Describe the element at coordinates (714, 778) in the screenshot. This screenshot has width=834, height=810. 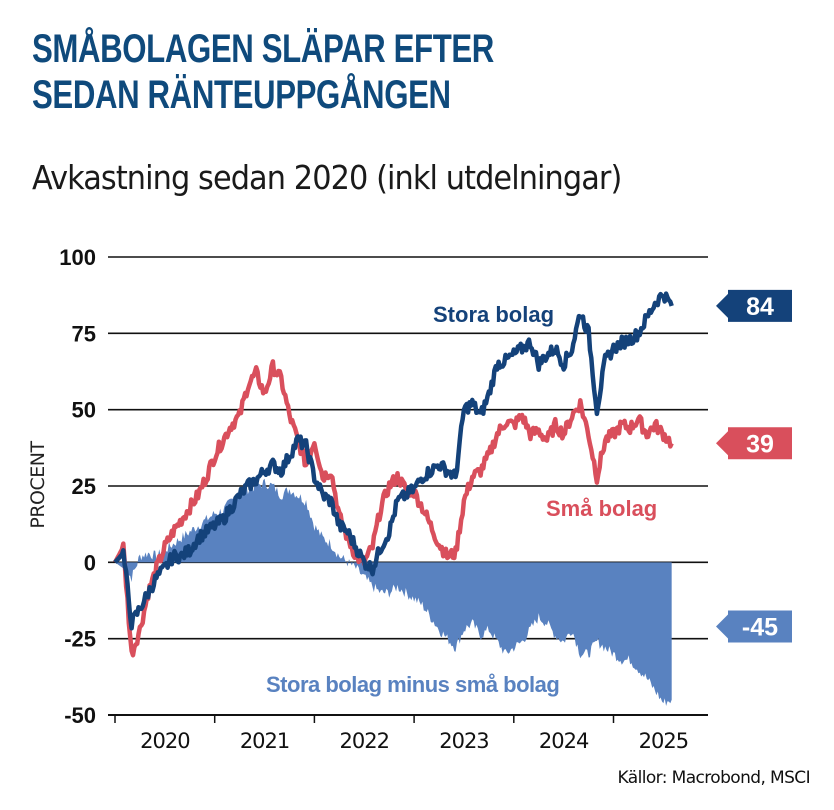
I see `source-note: Källor: Macrobond, MSCI` at that location.